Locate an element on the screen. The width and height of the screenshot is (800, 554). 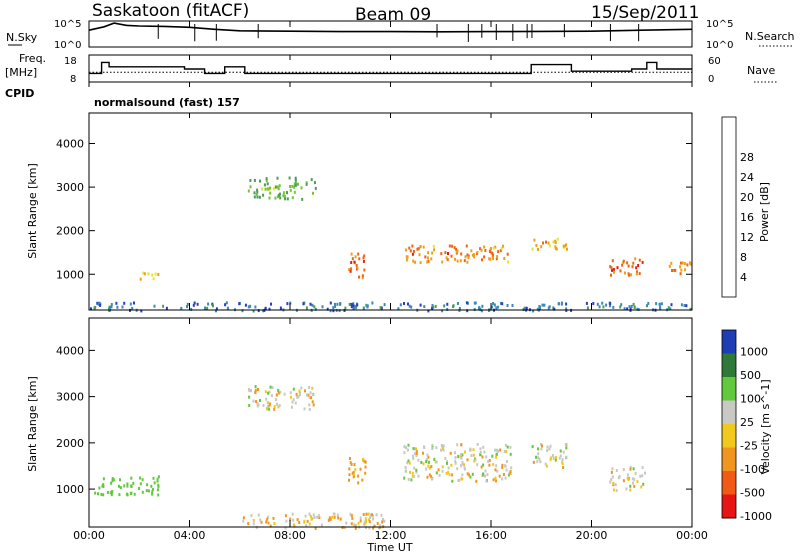
power-ylabel: Slant Range [km] is located at coordinates (32, 211).